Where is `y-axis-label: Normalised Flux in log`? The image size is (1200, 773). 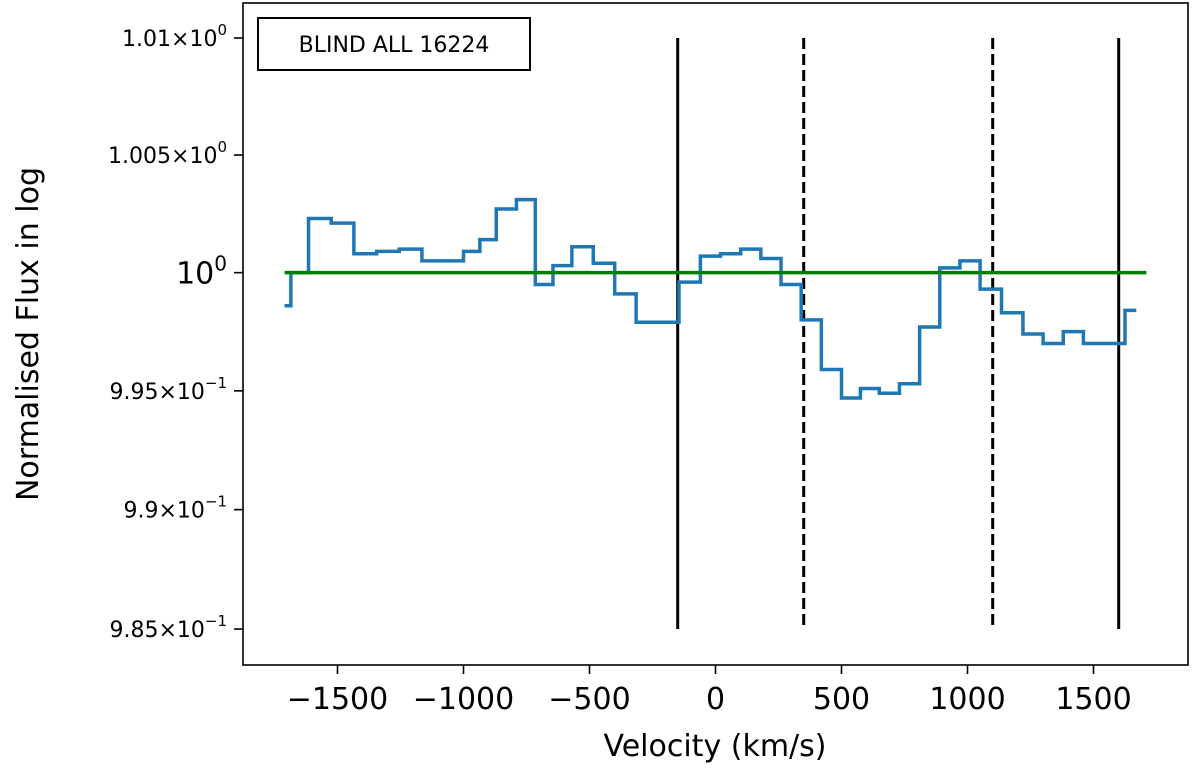 y-axis-label: Normalised Flux in log is located at coordinates (28, 334).